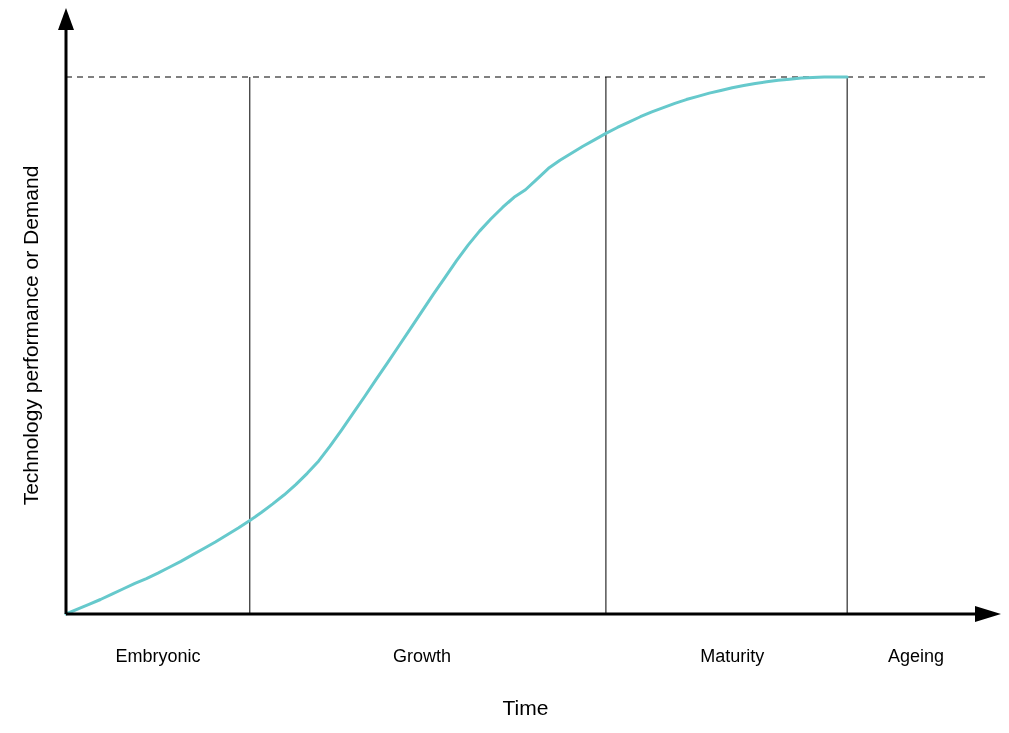 This screenshot has width=1009, height=733. I want to click on x-tick-label: Growth, so click(422, 656).